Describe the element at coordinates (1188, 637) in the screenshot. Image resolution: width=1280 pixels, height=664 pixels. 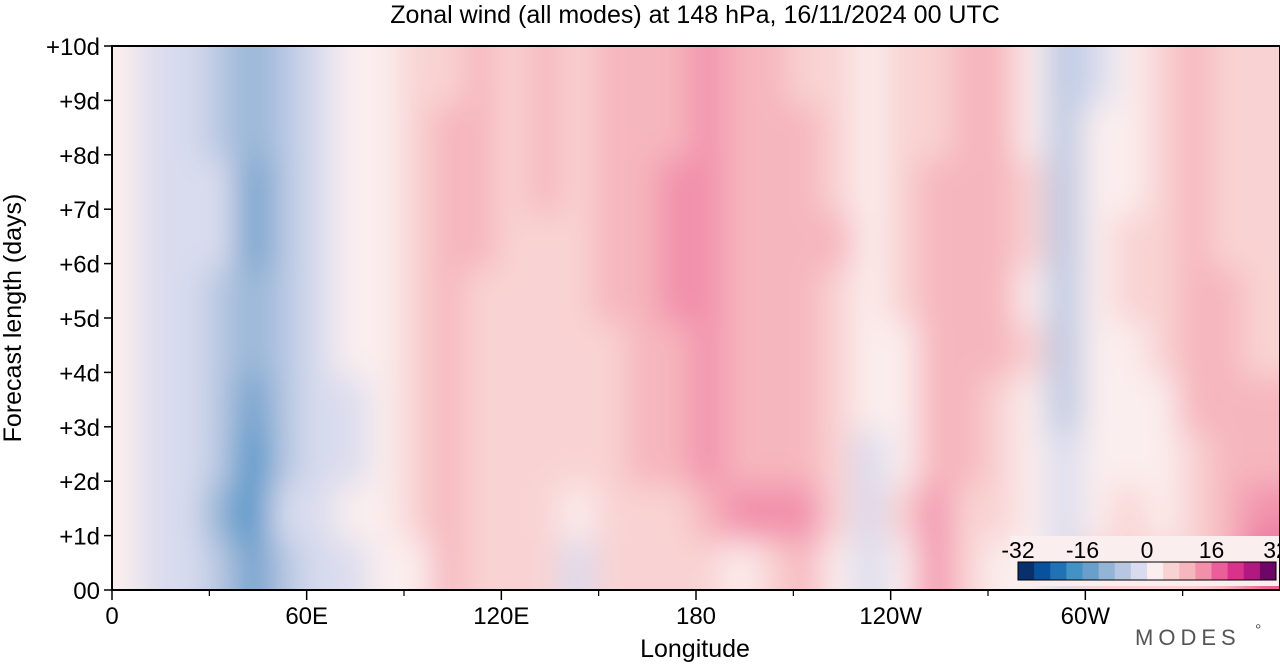
I see `modes-logo-text: MODES` at that location.